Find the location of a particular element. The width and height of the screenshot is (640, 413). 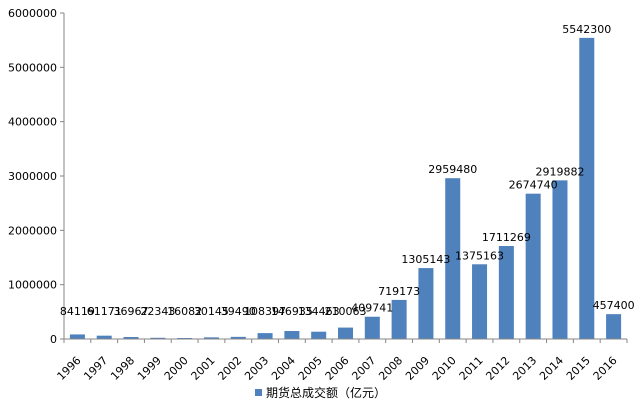

x-tick-label: 2013 is located at coordinates (524, 368).